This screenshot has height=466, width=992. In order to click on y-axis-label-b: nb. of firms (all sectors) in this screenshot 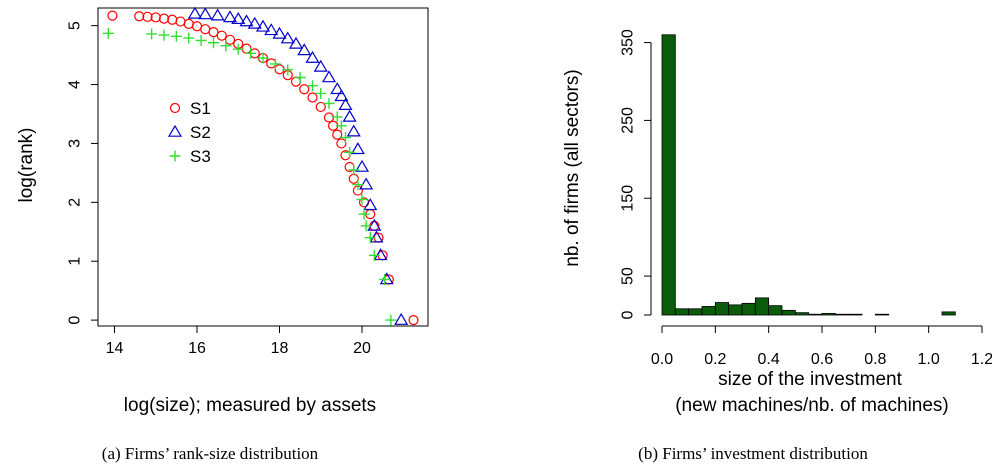, I will do `click(572, 167)`.